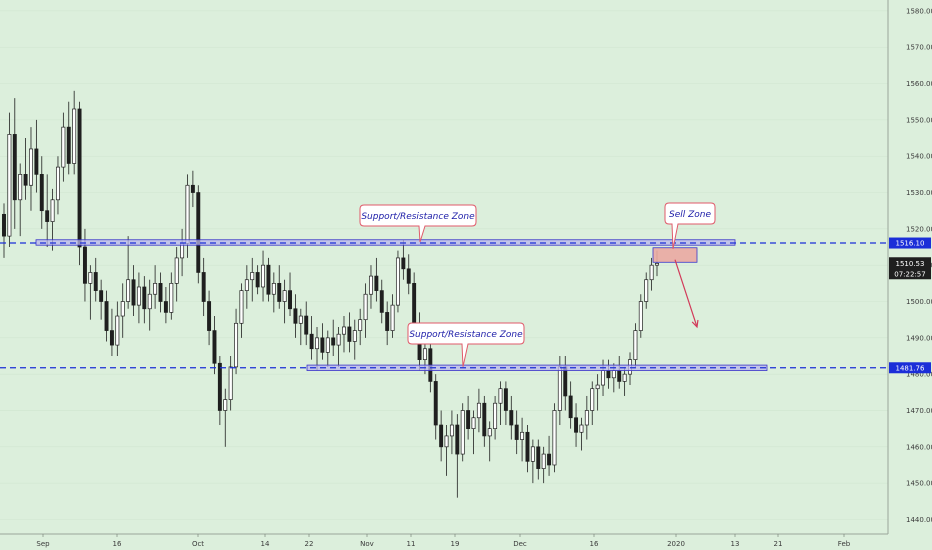 The height and width of the screenshot is (550, 932). What do you see at coordinates (919, 484) in the screenshot?
I see `price-tick-label: 1450.00` at bounding box center [919, 484].